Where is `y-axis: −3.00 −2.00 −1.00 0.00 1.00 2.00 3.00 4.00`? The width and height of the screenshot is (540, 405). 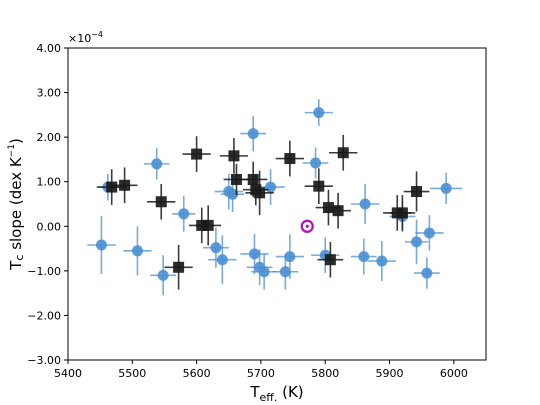
y-axis: −3.00 −2.00 −1.00 0.00 1.00 2.00 3.00 4.00 is located at coordinates (47, 204).